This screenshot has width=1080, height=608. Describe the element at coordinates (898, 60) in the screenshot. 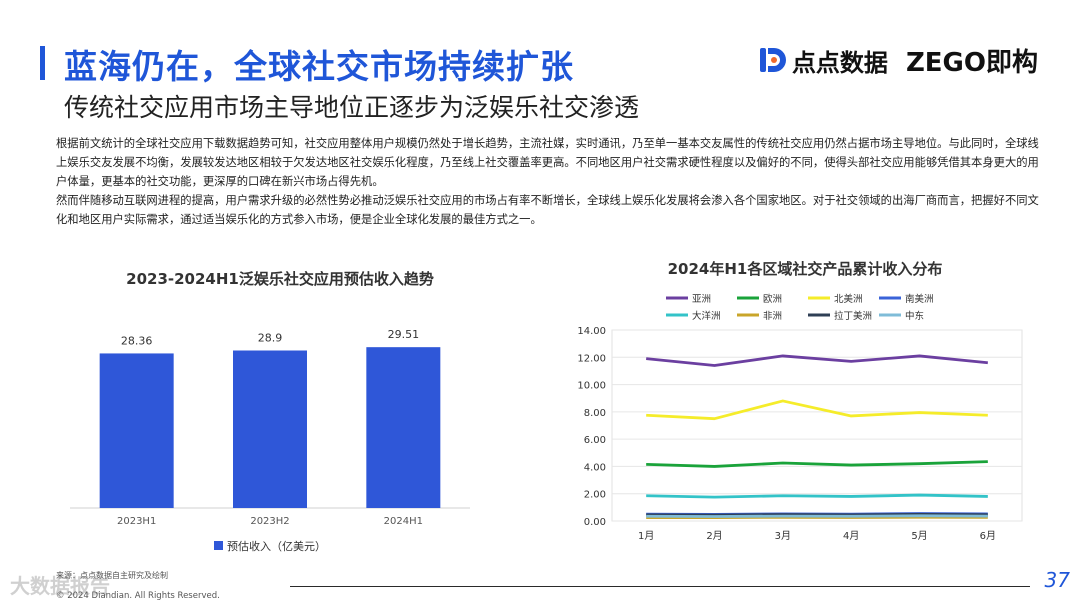

I see `header-logos: 点点数据 ZEGO即构` at that location.